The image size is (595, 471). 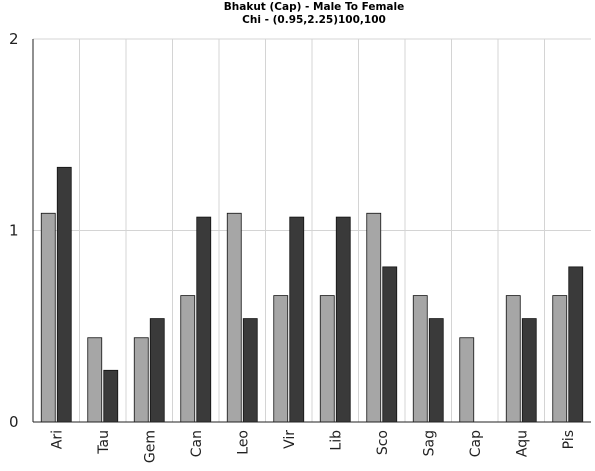 What do you see at coordinates (374, 317) in the screenshot?
I see `bar-sco-s1` at bounding box center [374, 317].